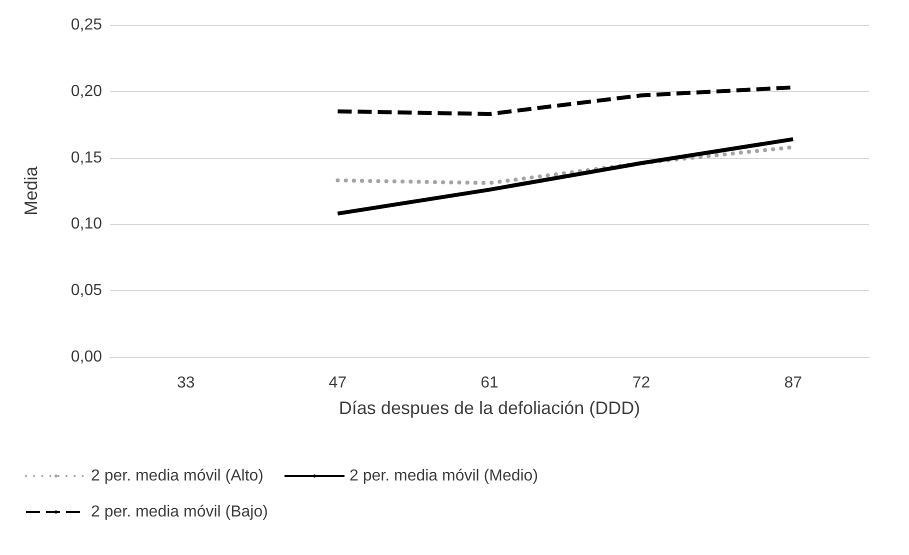  I want to click on line-series, so click(566, 176).